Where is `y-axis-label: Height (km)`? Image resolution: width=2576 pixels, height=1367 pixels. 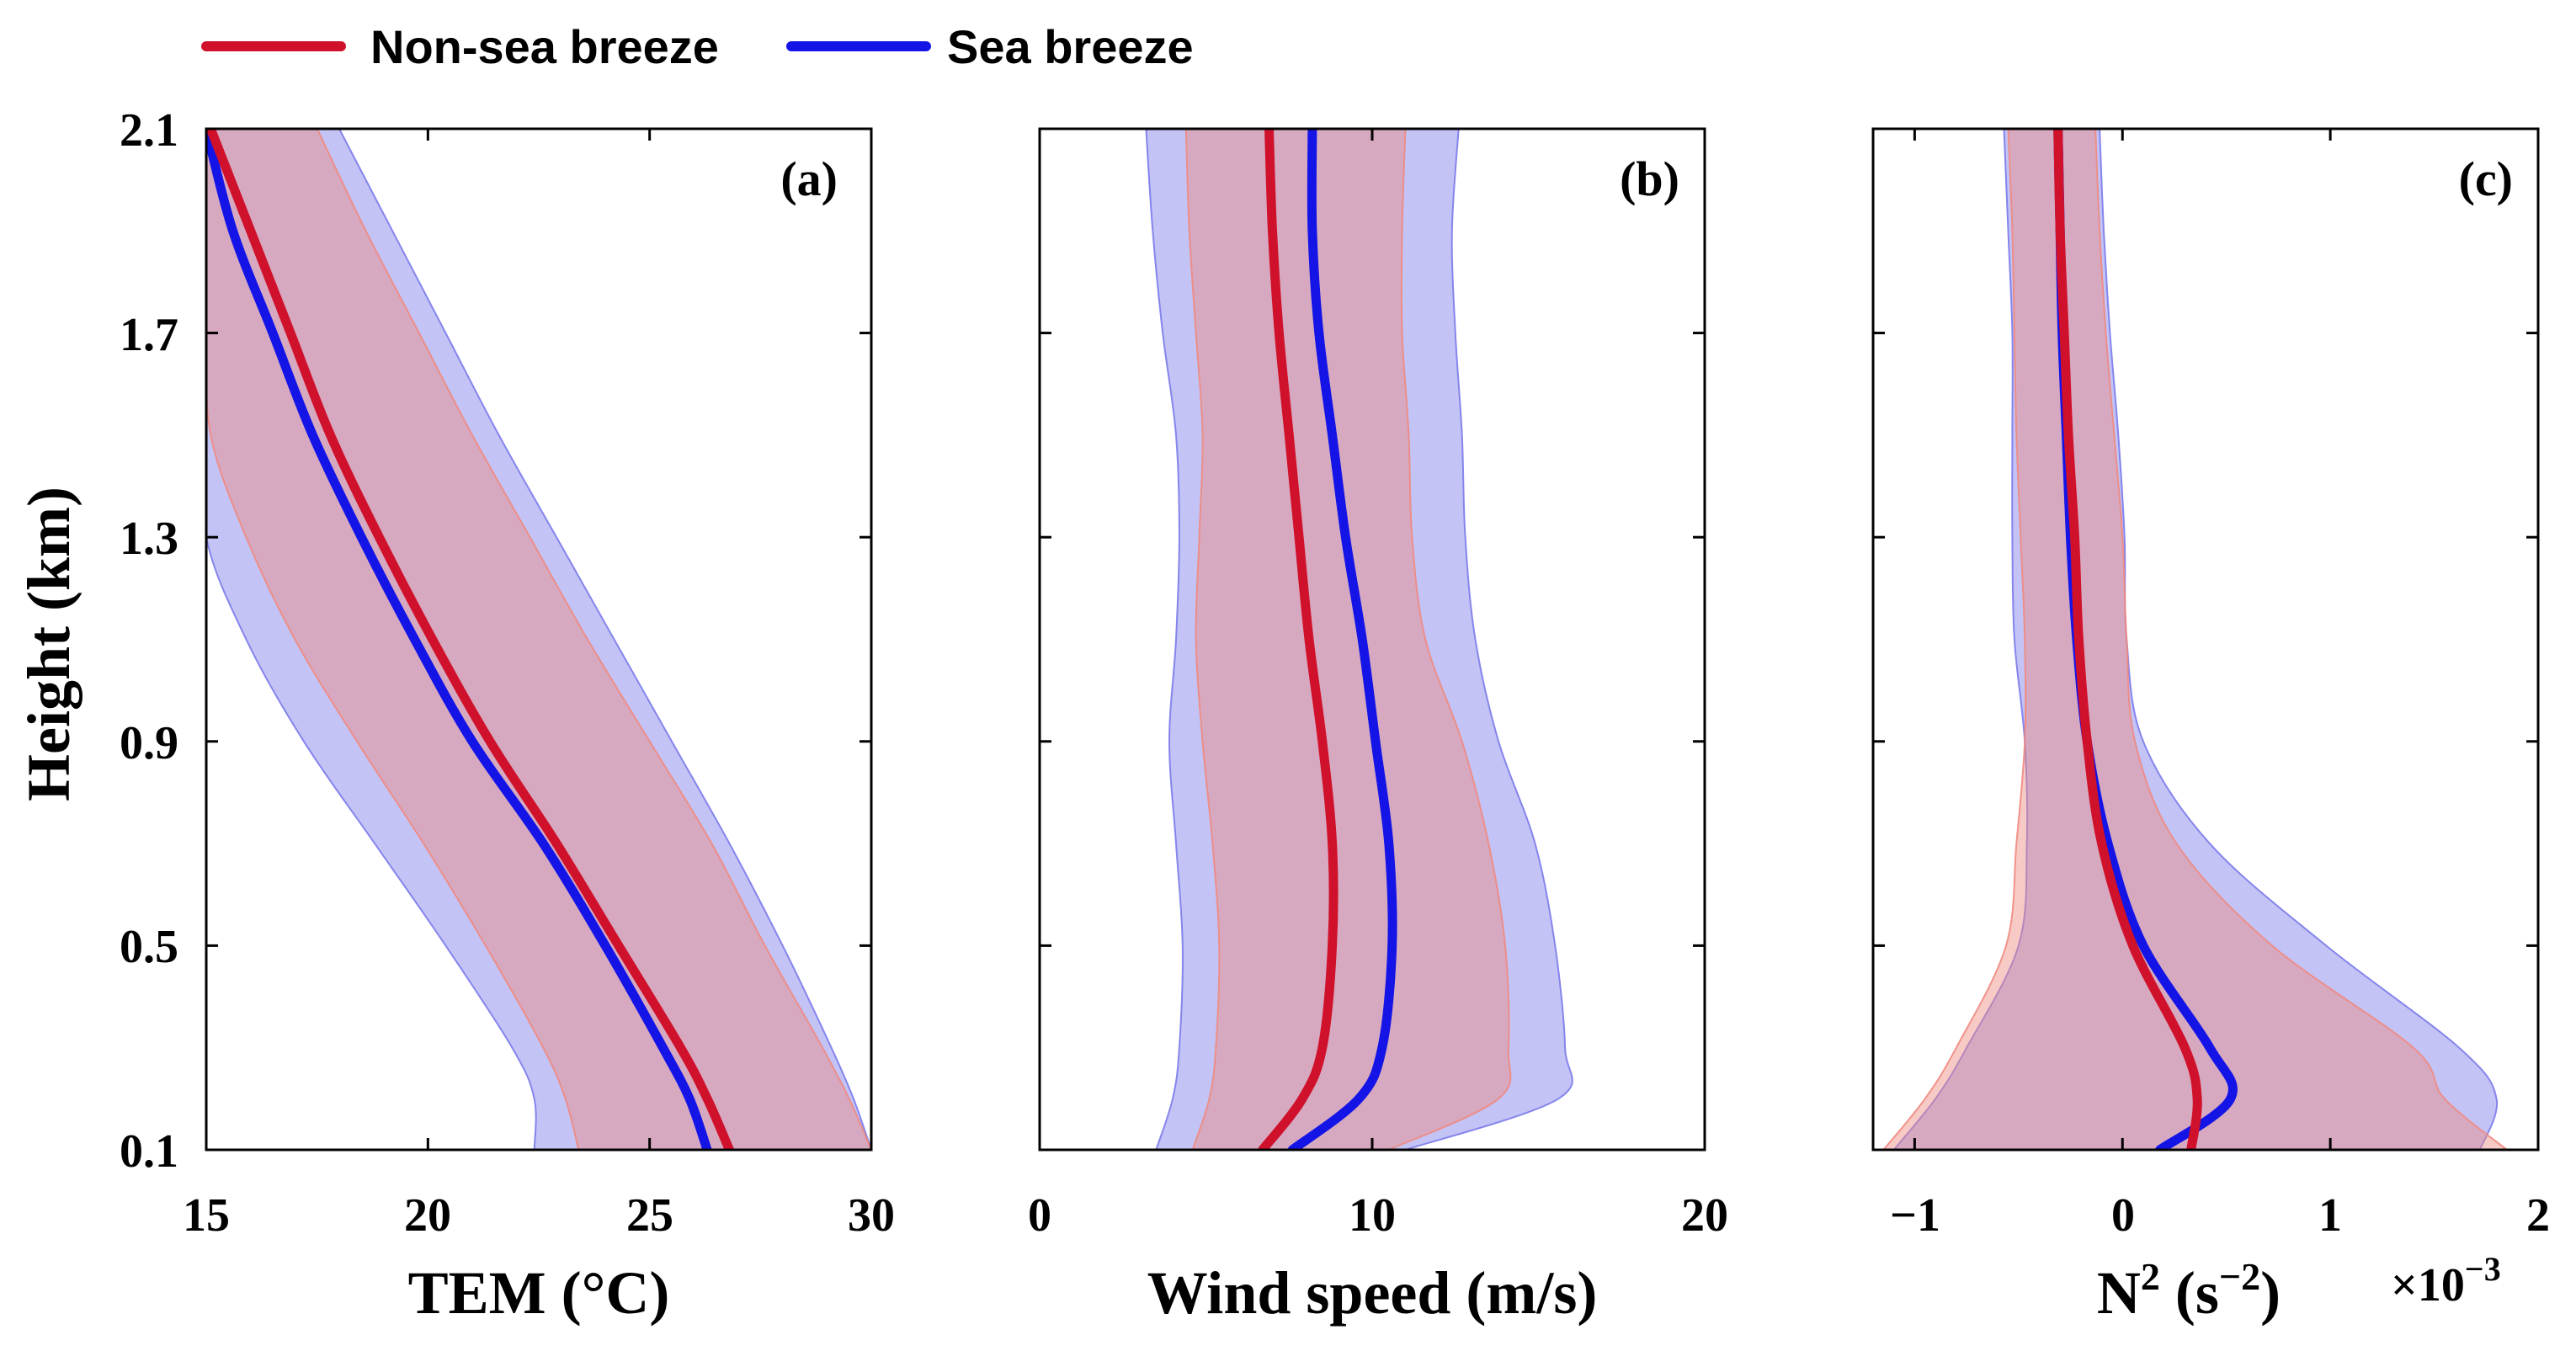
y-axis-label: Height (km) is located at coordinates (48, 644).